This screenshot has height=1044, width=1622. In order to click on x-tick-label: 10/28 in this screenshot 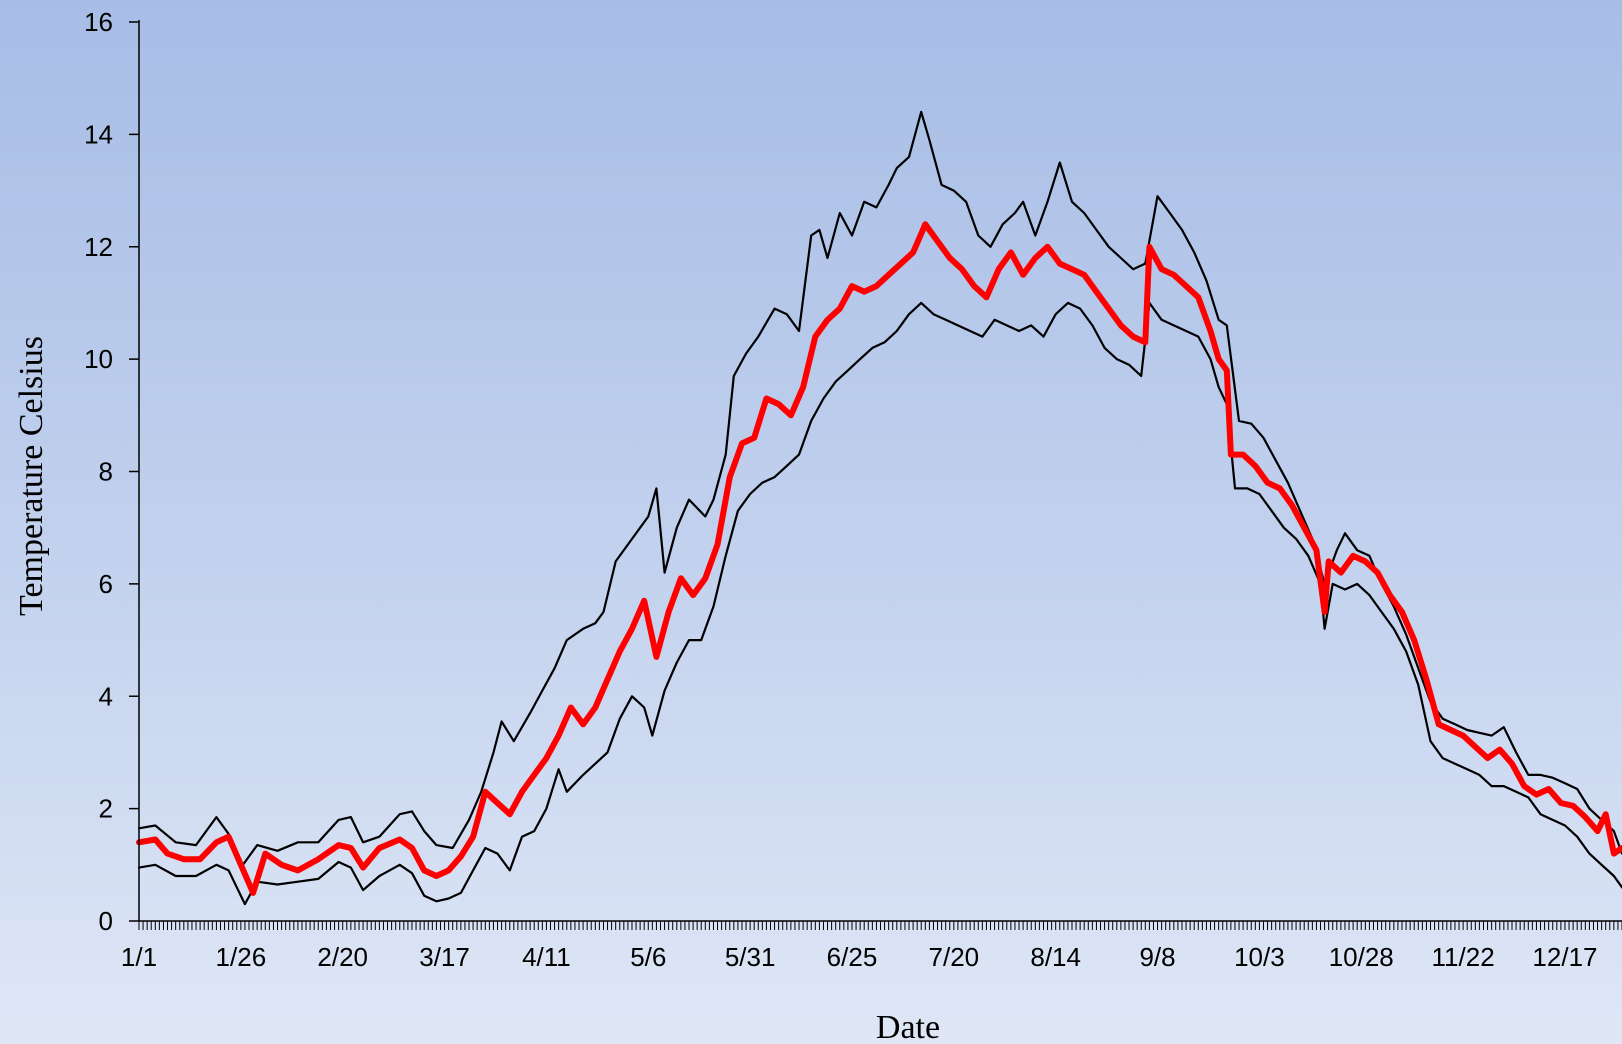, I will do `click(1361, 957)`.